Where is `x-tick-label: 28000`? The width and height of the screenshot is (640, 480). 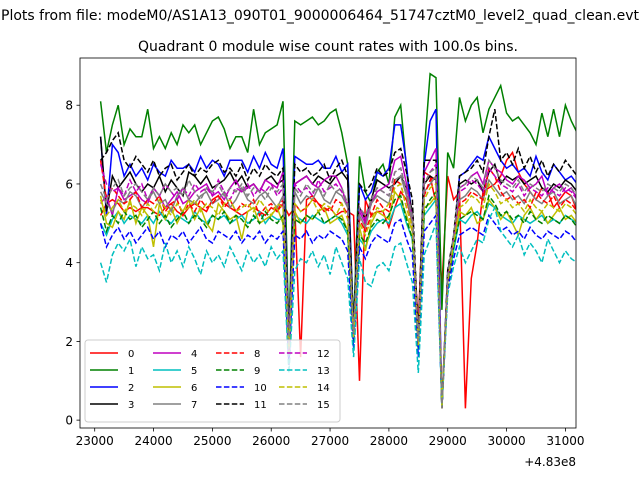
x-tick-label: 28000 is located at coordinates (389, 441).